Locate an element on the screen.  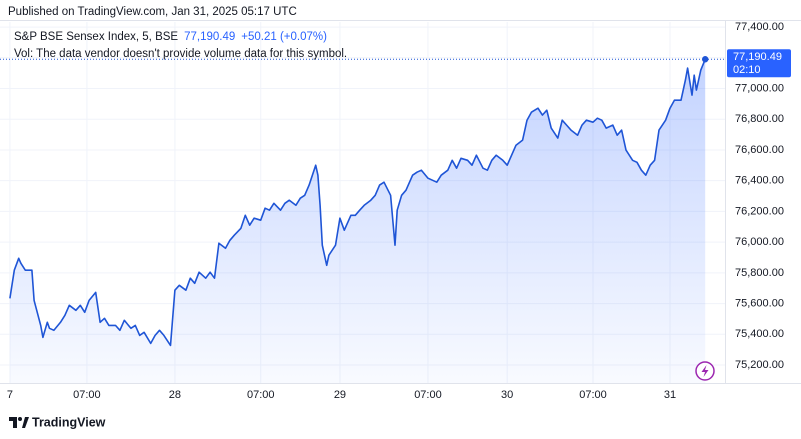
last-value: 77,190.49 is located at coordinates (209, 37).